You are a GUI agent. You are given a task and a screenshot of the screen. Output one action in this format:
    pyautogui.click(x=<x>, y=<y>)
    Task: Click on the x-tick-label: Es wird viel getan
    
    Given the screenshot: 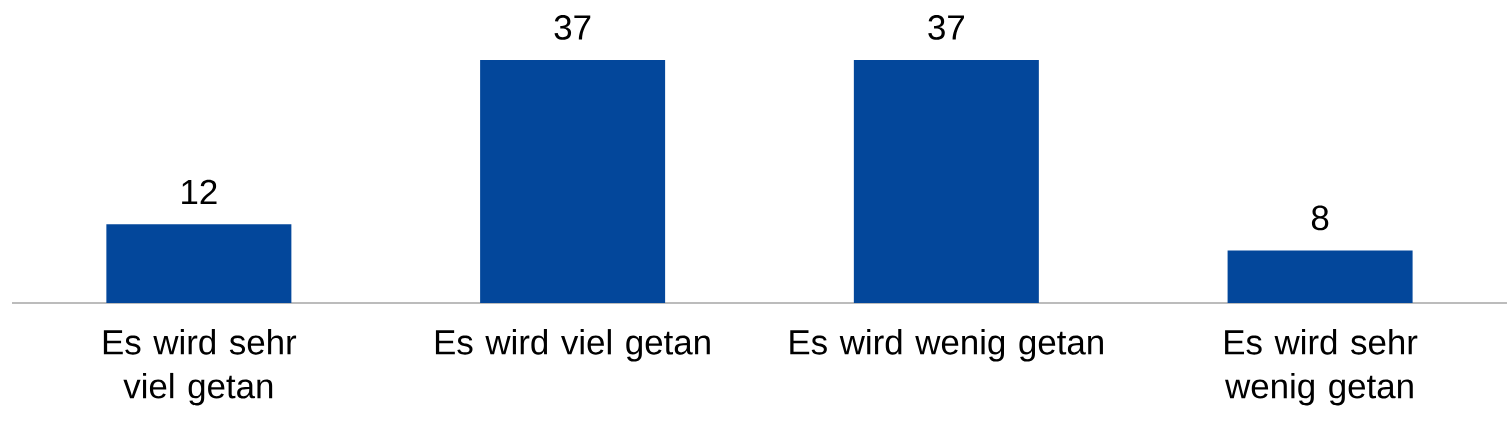 What is the action you would take?
    pyautogui.click(x=572, y=345)
    